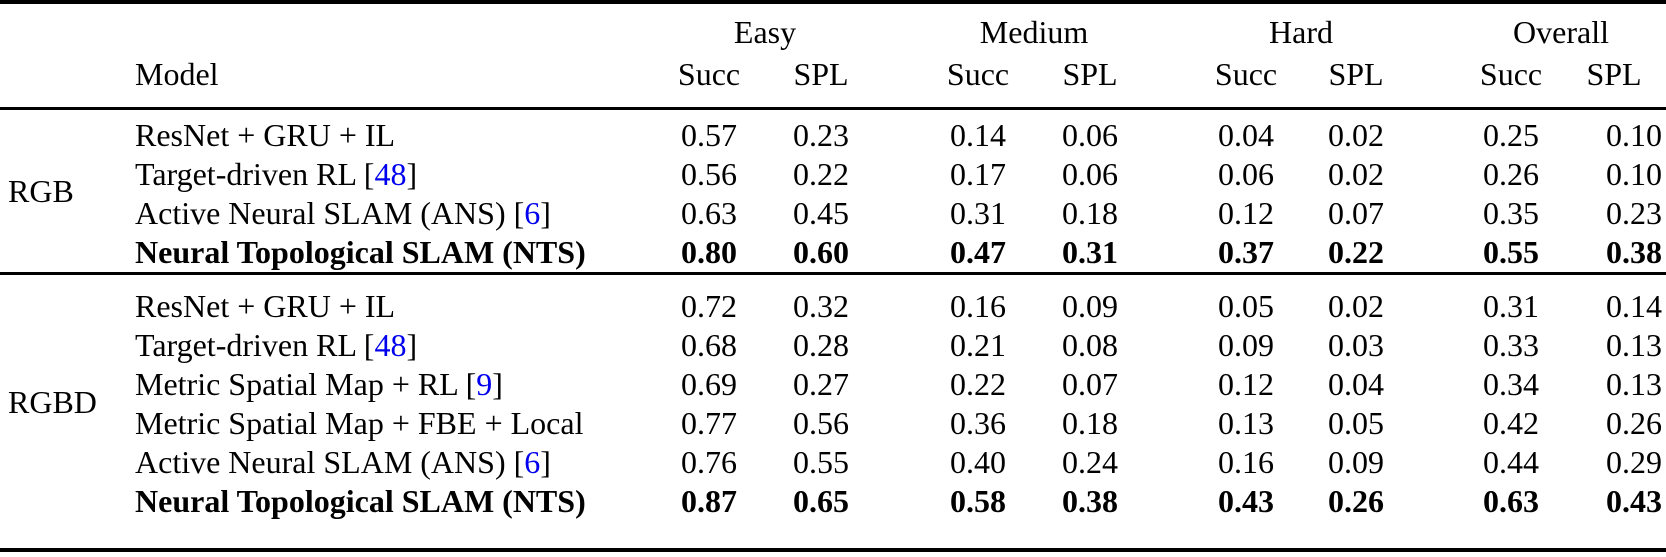 This screenshot has width=1666, height=557. Describe the element at coordinates (1356, 135) in the screenshot. I see `metric-value: 0.02` at that location.